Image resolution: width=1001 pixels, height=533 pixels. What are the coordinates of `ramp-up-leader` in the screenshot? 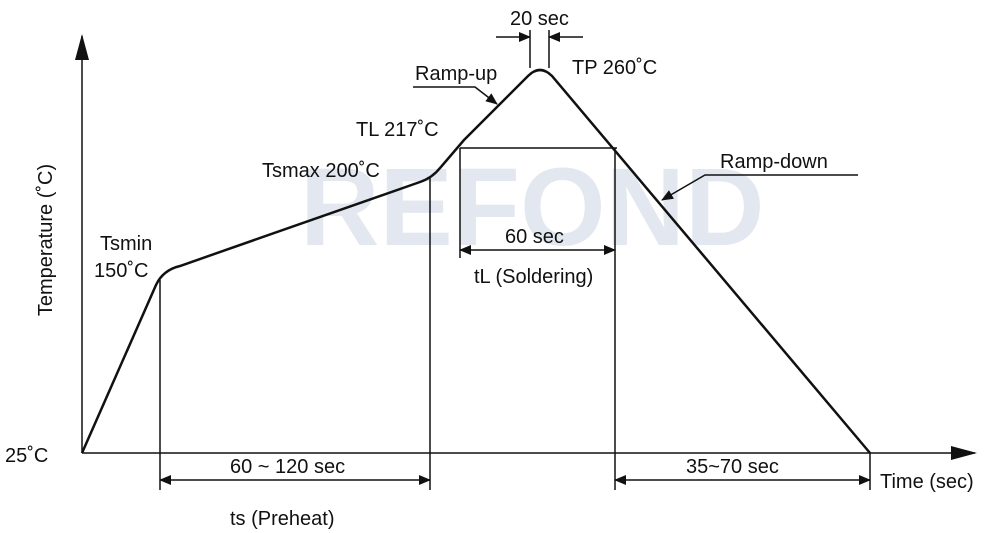 It's located at (455, 95).